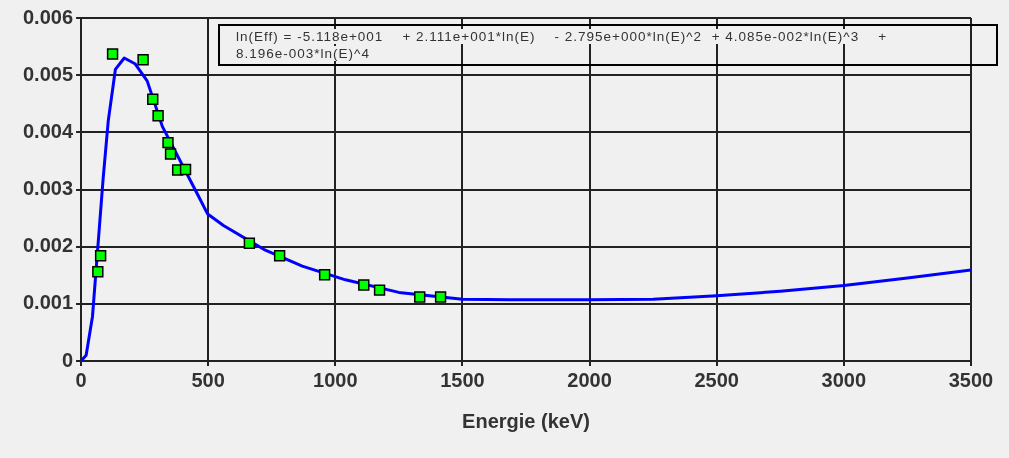 The width and height of the screenshot is (1009, 458). What do you see at coordinates (48, 245) in the screenshot?
I see `y-tick-label: 0.002` at bounding box center [48, 245].